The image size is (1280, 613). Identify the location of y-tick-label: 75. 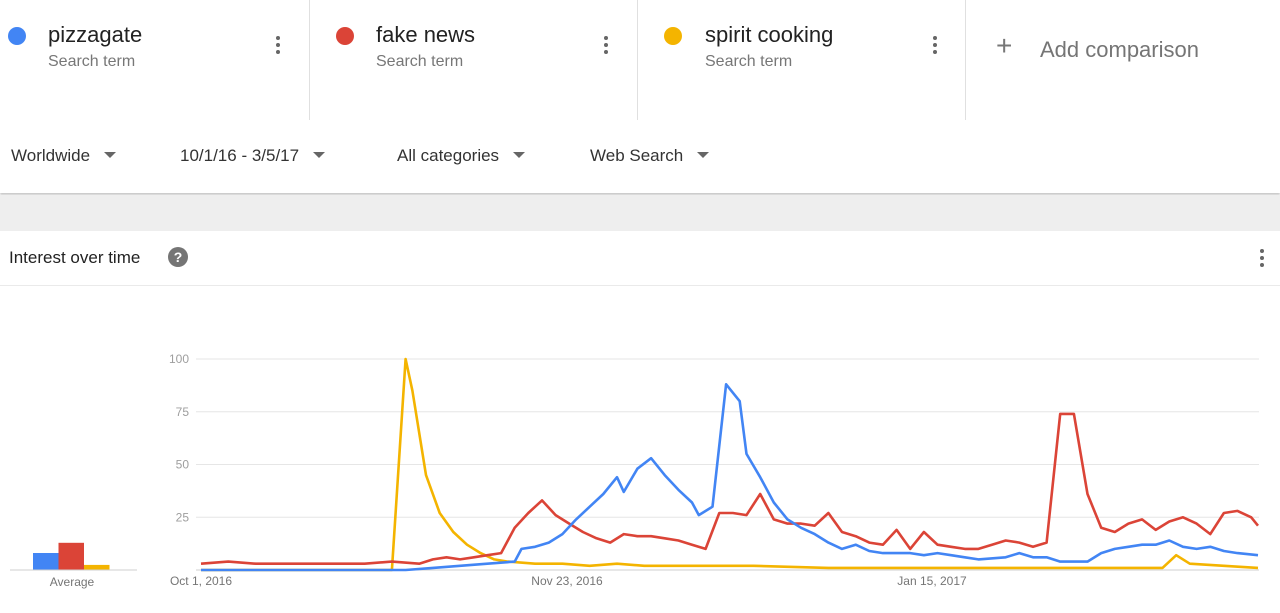
(183, 412).